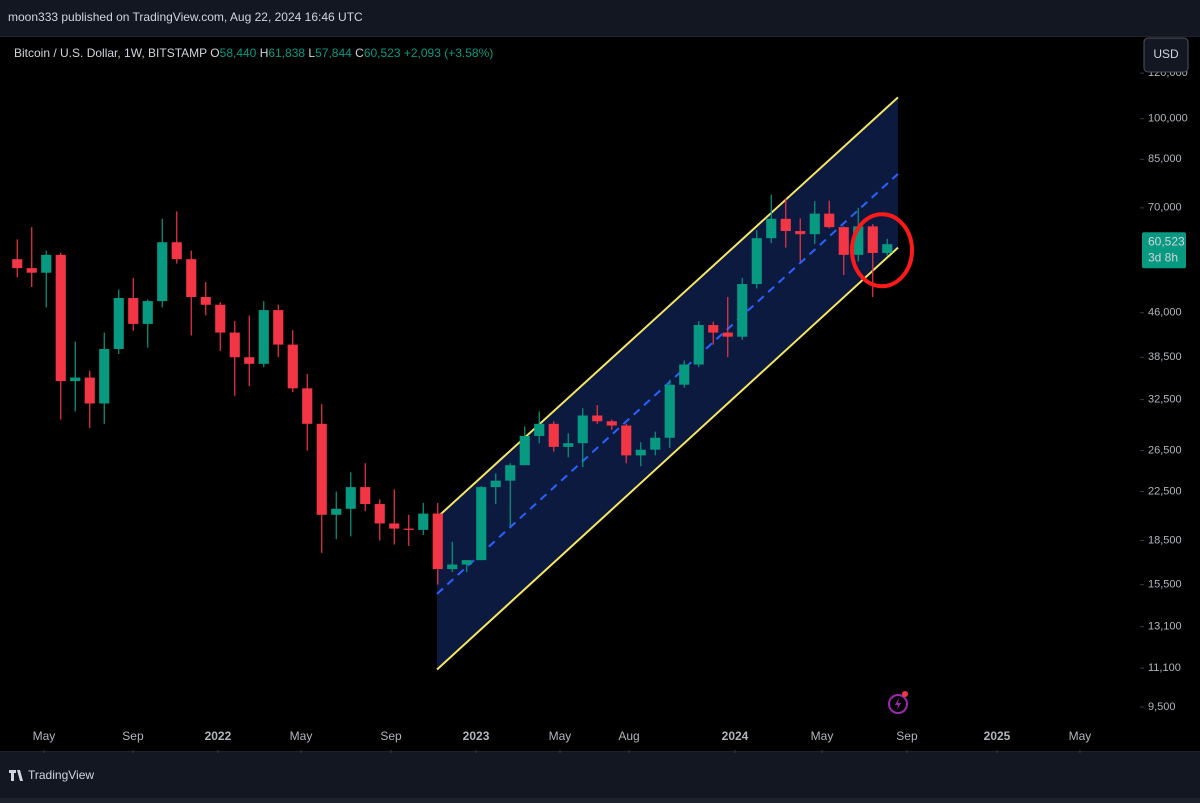 This screenshot has width=1200, height=803. Describe the element at coordinates (238, 53) in the screenshot. I see `legend-value: 58,440` at that location.